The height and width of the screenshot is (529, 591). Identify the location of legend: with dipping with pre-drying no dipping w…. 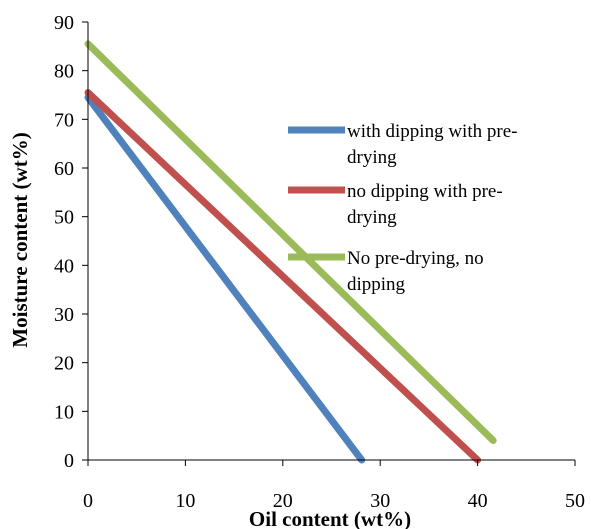
(402, 208).